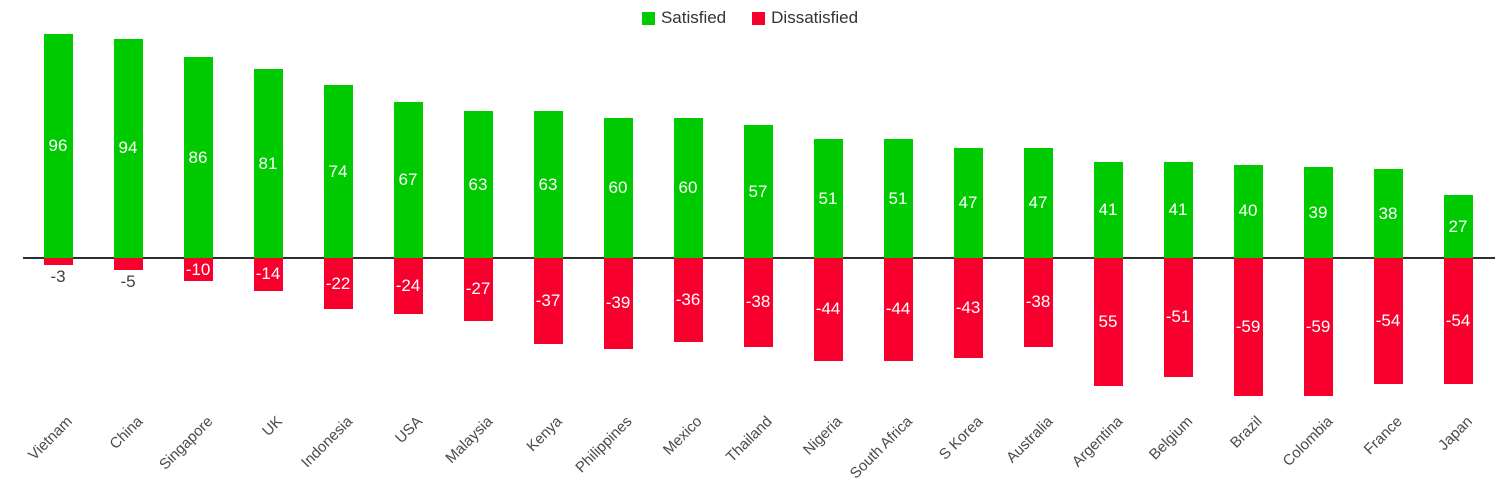 The height and width of the screenshot is (500, 1500). What do you see at coordinates (545, 434) in the screenshot?
I see `country-label: Kenya` at bounding box center [545, 434].